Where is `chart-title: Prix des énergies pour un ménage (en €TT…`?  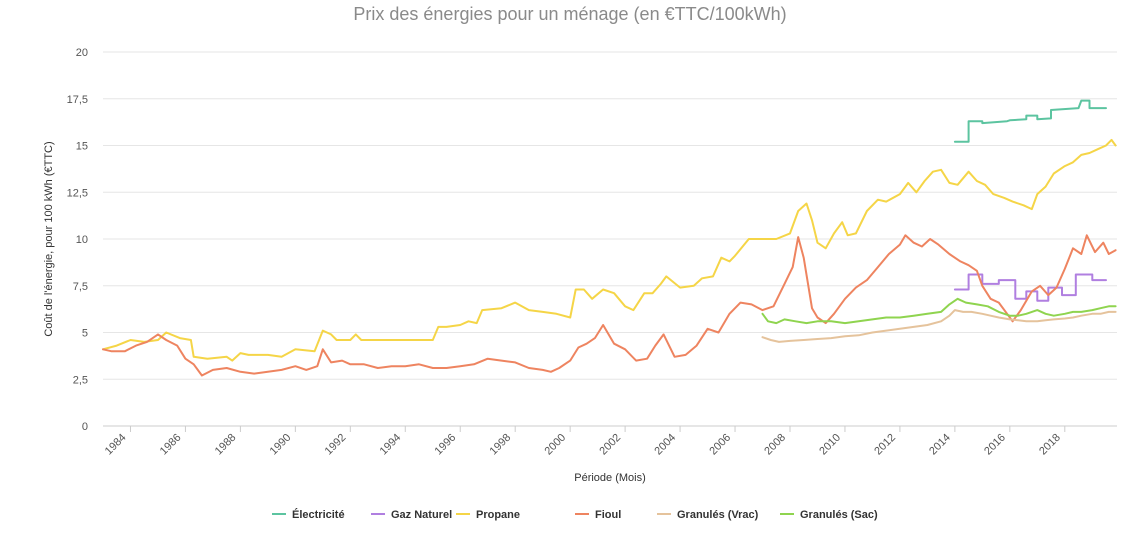
chart-title: Prix des énergies pour un ménage (en €TT… is located at coordinates (569, 14).